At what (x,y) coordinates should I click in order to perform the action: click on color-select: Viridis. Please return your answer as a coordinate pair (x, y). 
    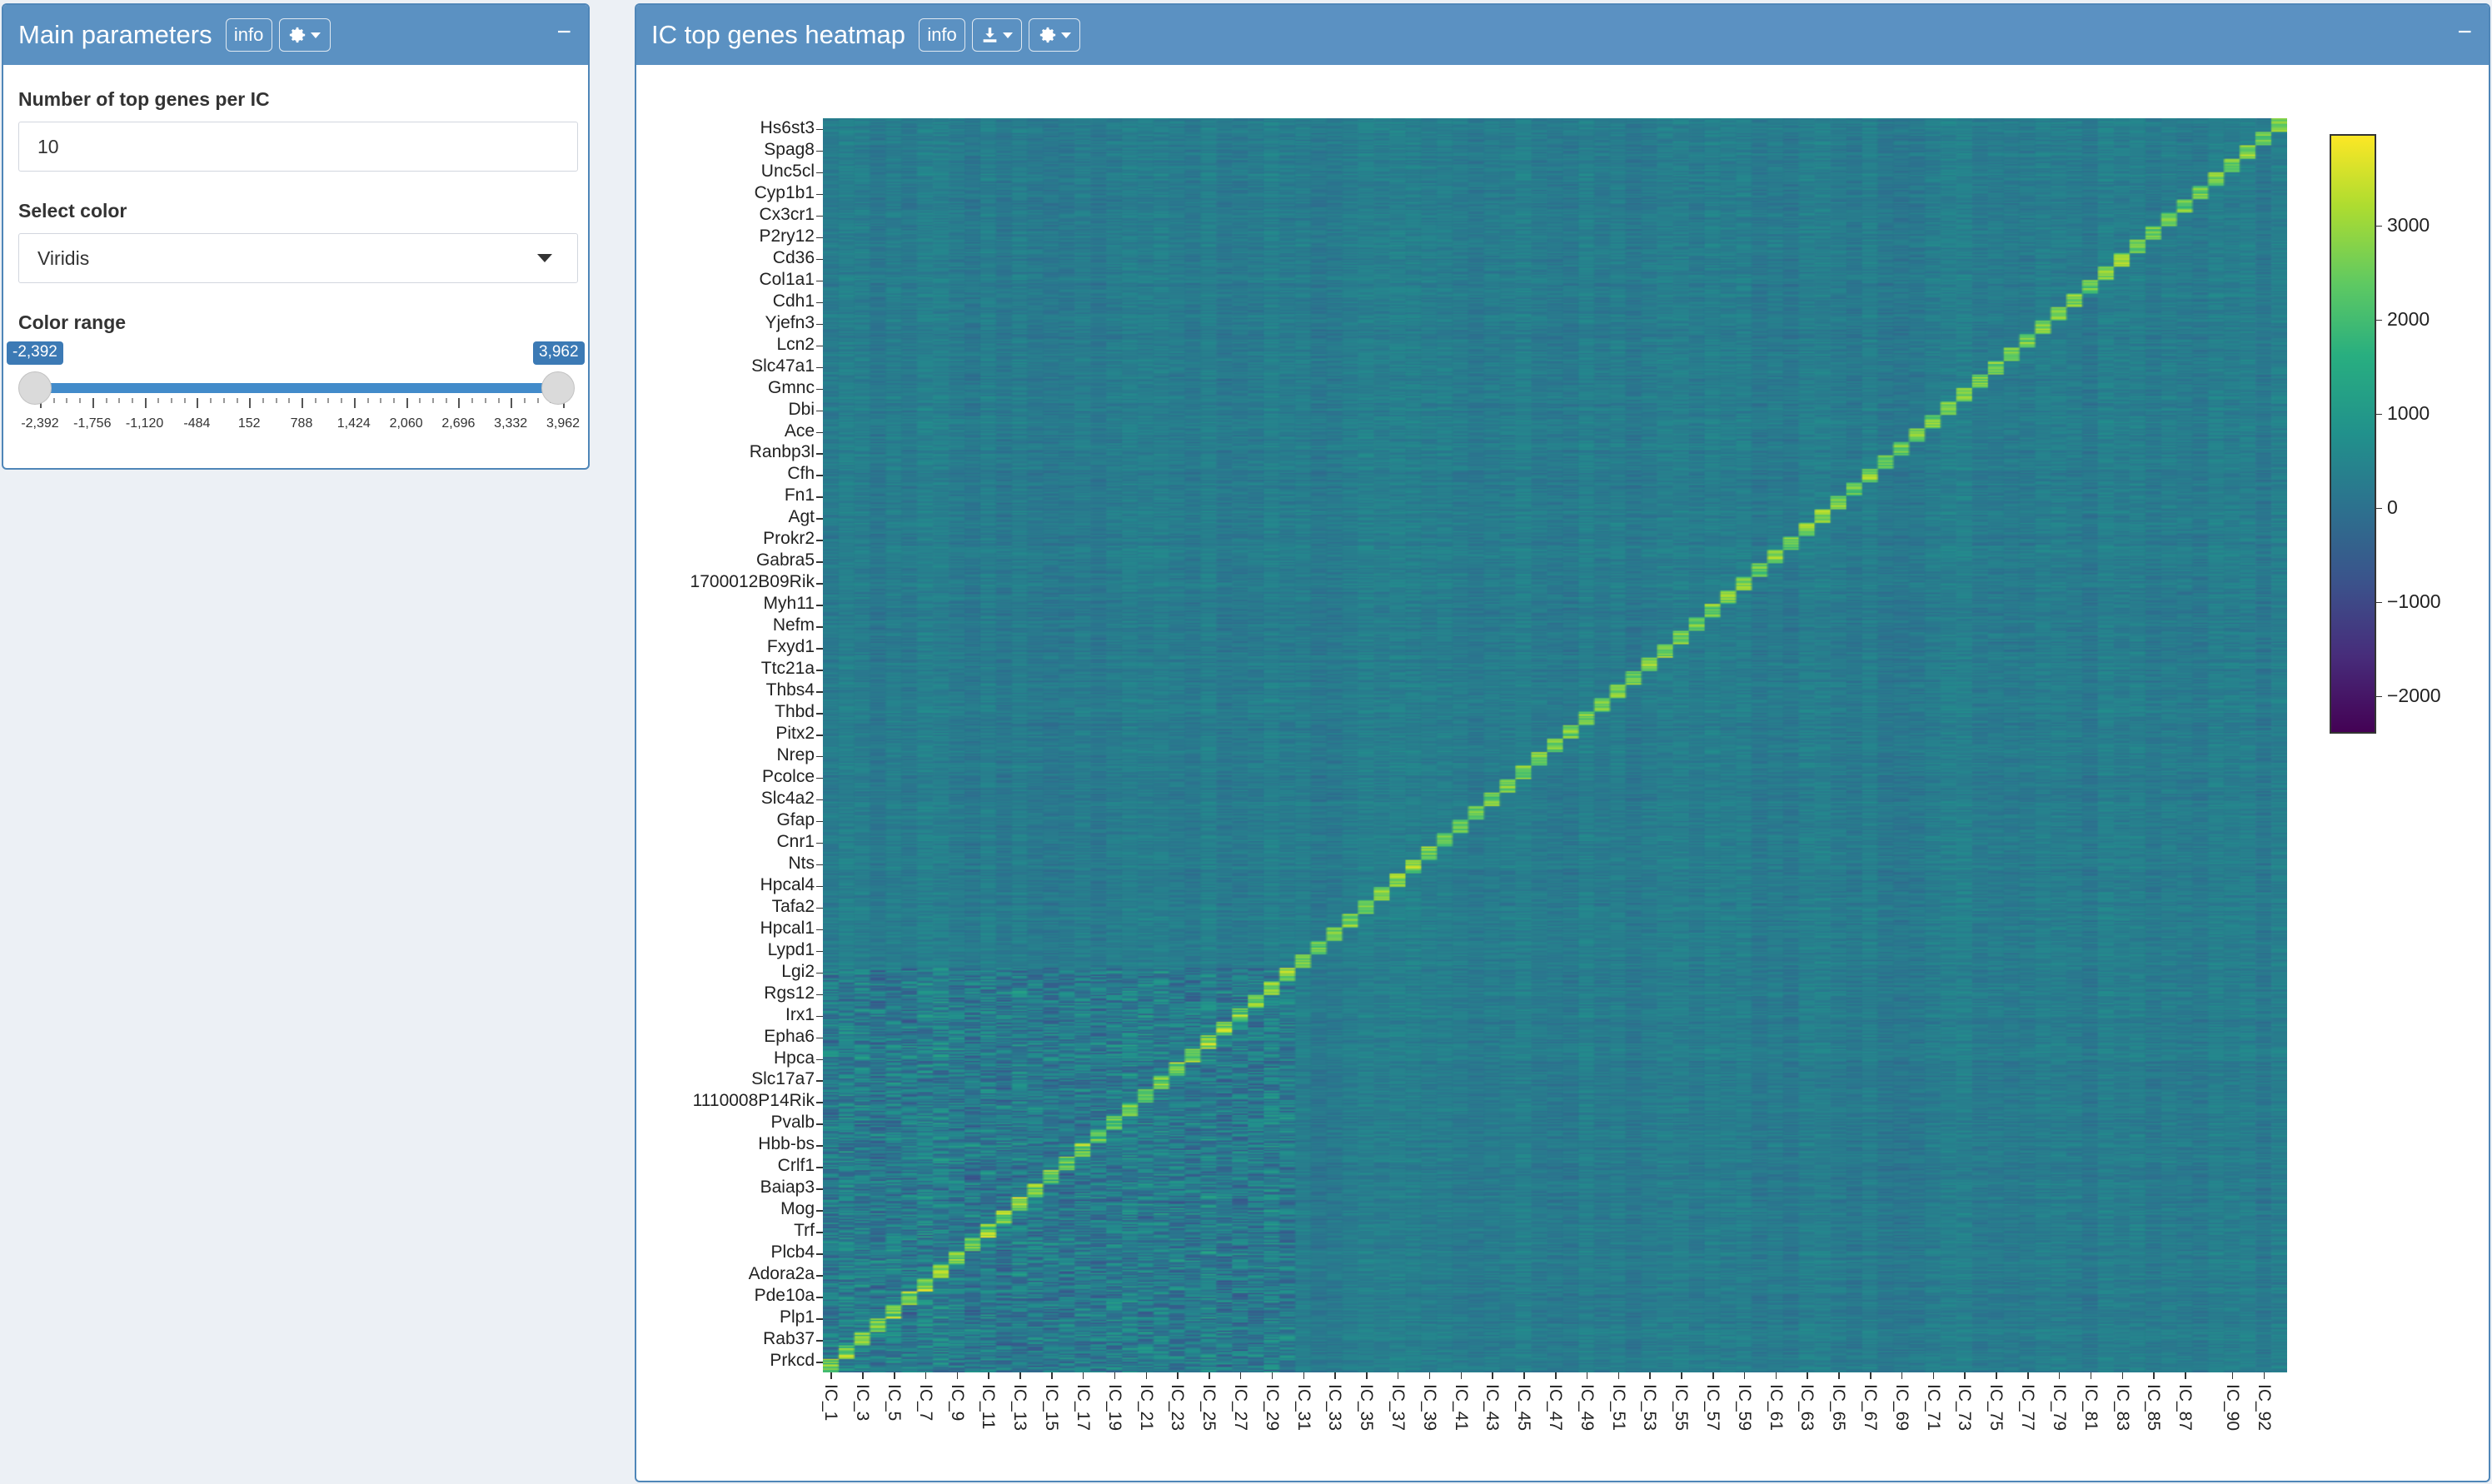
    Looking at the image, I should click on (298, 258).